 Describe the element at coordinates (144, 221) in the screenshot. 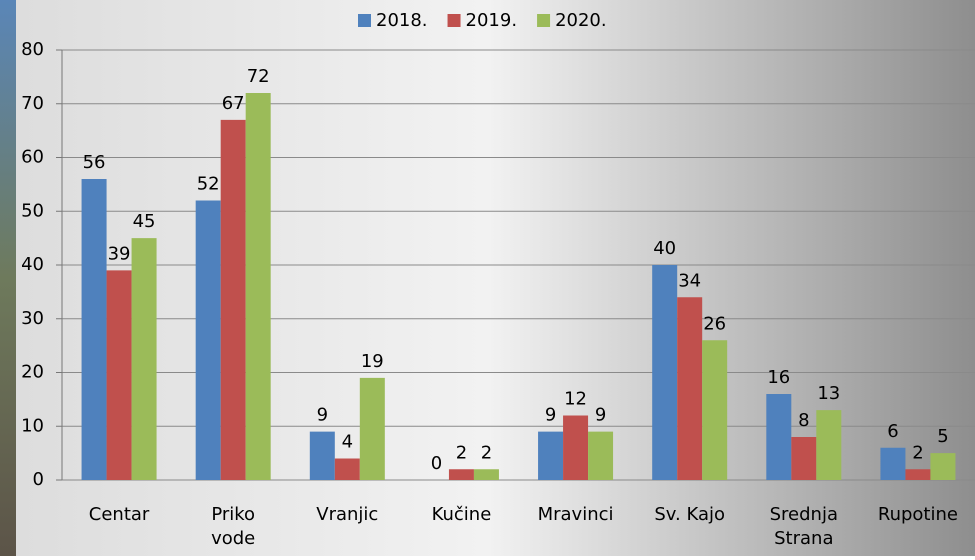

I see `data-label: 45` at that location.